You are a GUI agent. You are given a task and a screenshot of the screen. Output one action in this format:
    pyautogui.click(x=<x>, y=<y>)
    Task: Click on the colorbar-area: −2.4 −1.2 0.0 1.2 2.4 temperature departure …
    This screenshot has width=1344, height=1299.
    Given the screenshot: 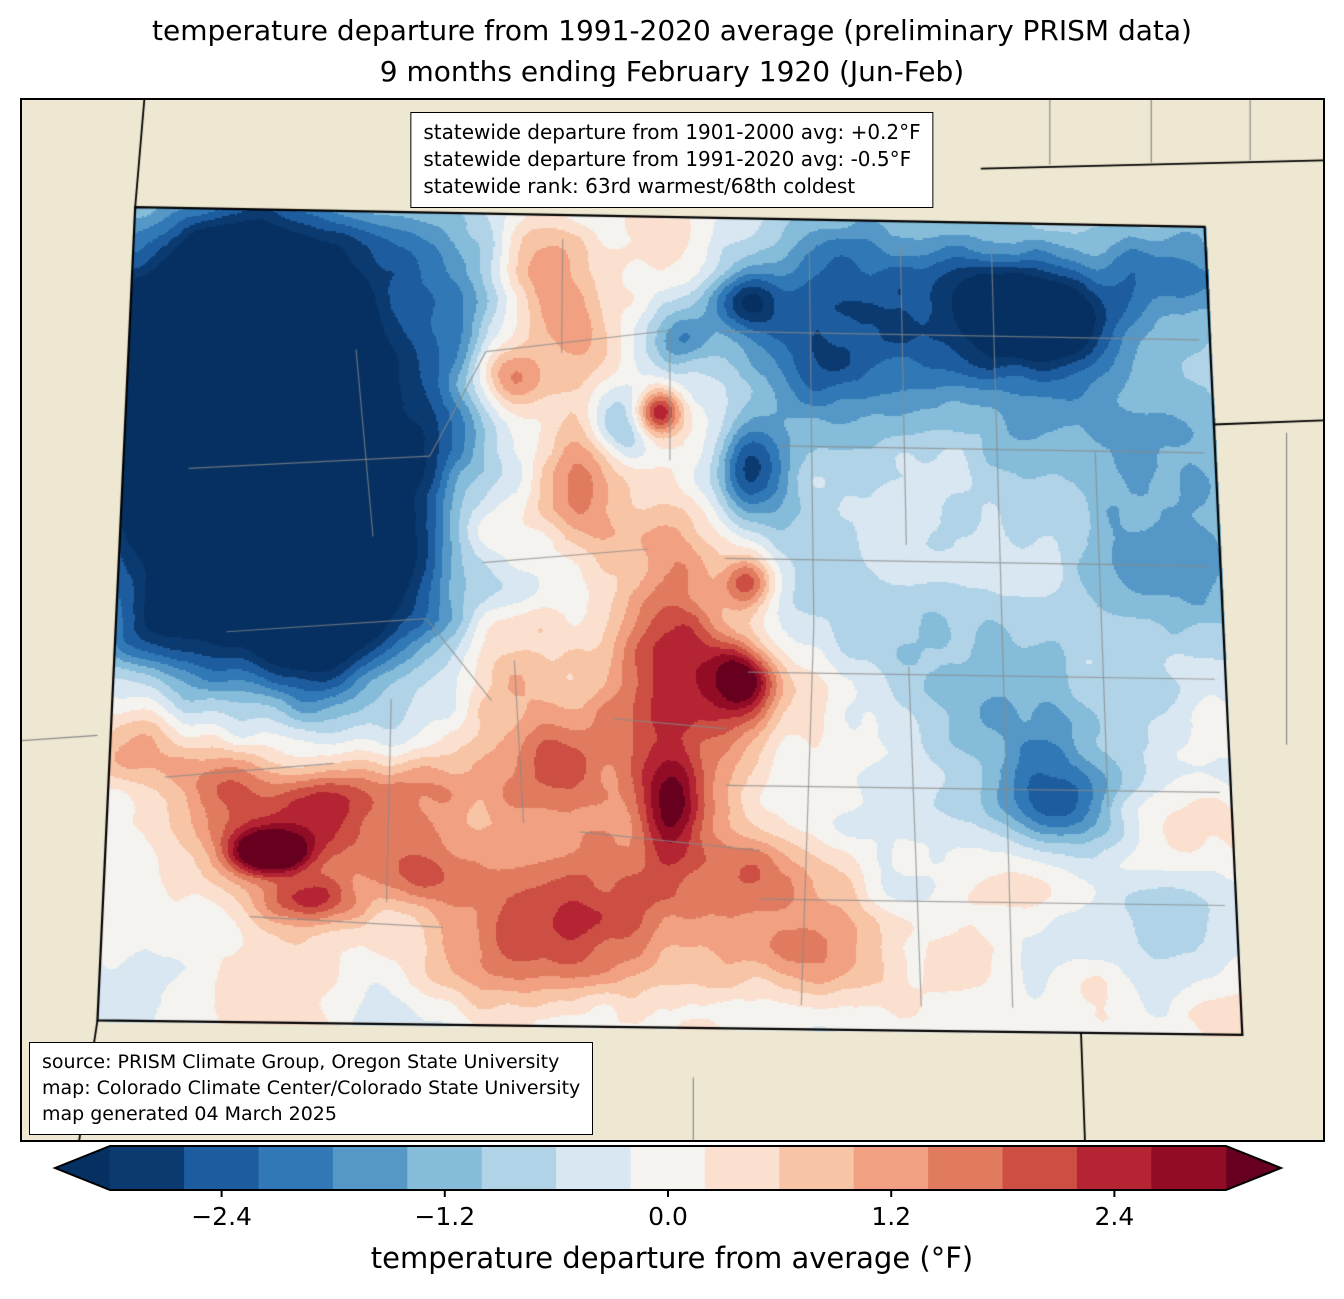 What is the action you would take?
    pyautogui.click(x=672, y=1209)
    